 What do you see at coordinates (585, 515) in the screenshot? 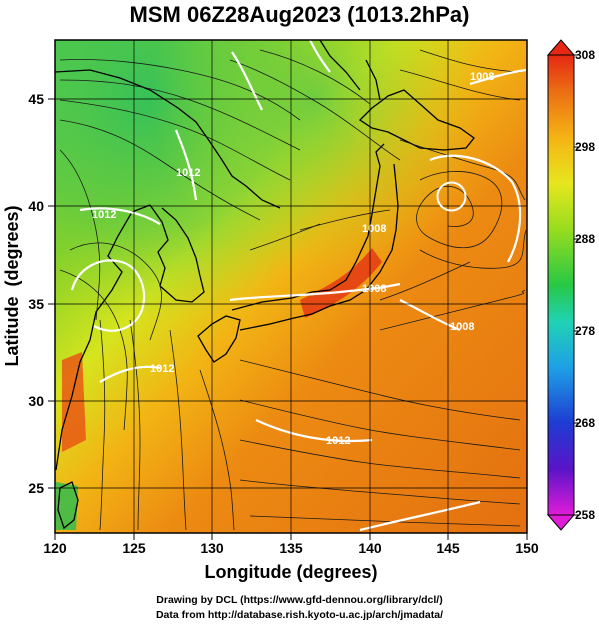
I see `colorbar-label: 258` at bounding box center [585, 515].